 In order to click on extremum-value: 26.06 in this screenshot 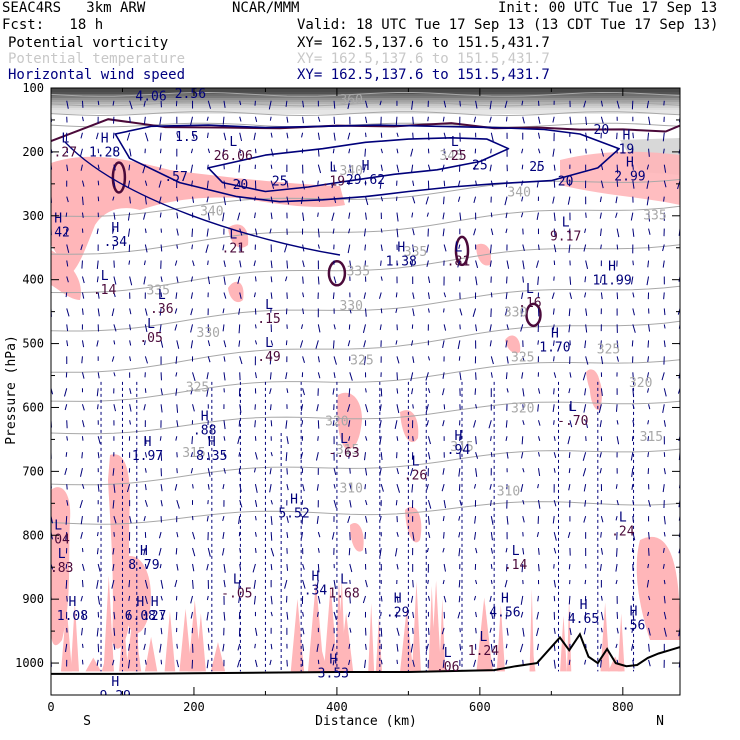, I will do `click(233, 156)`.